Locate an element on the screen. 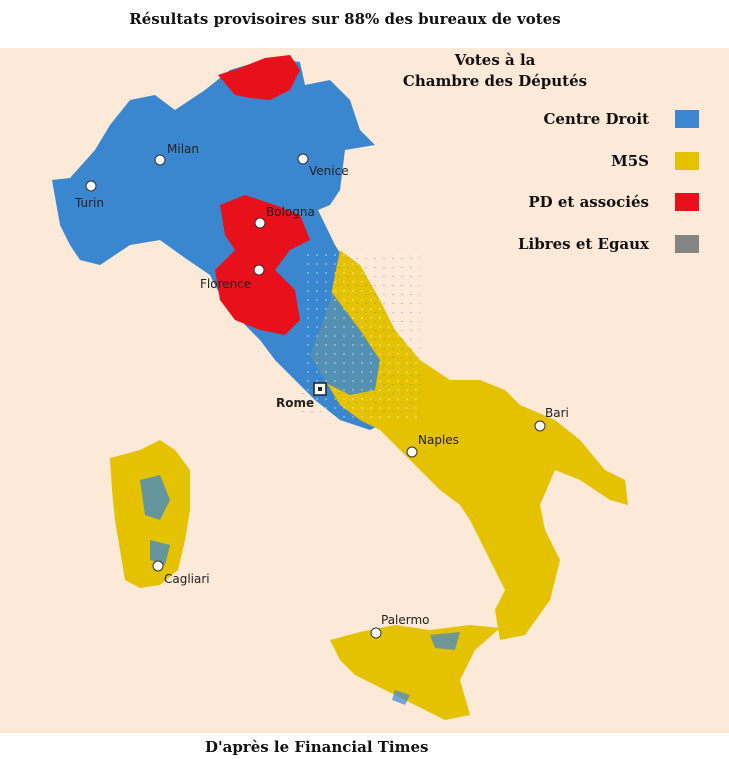  region-tuscany-emilia-pd is located at coordinates (262, 265).